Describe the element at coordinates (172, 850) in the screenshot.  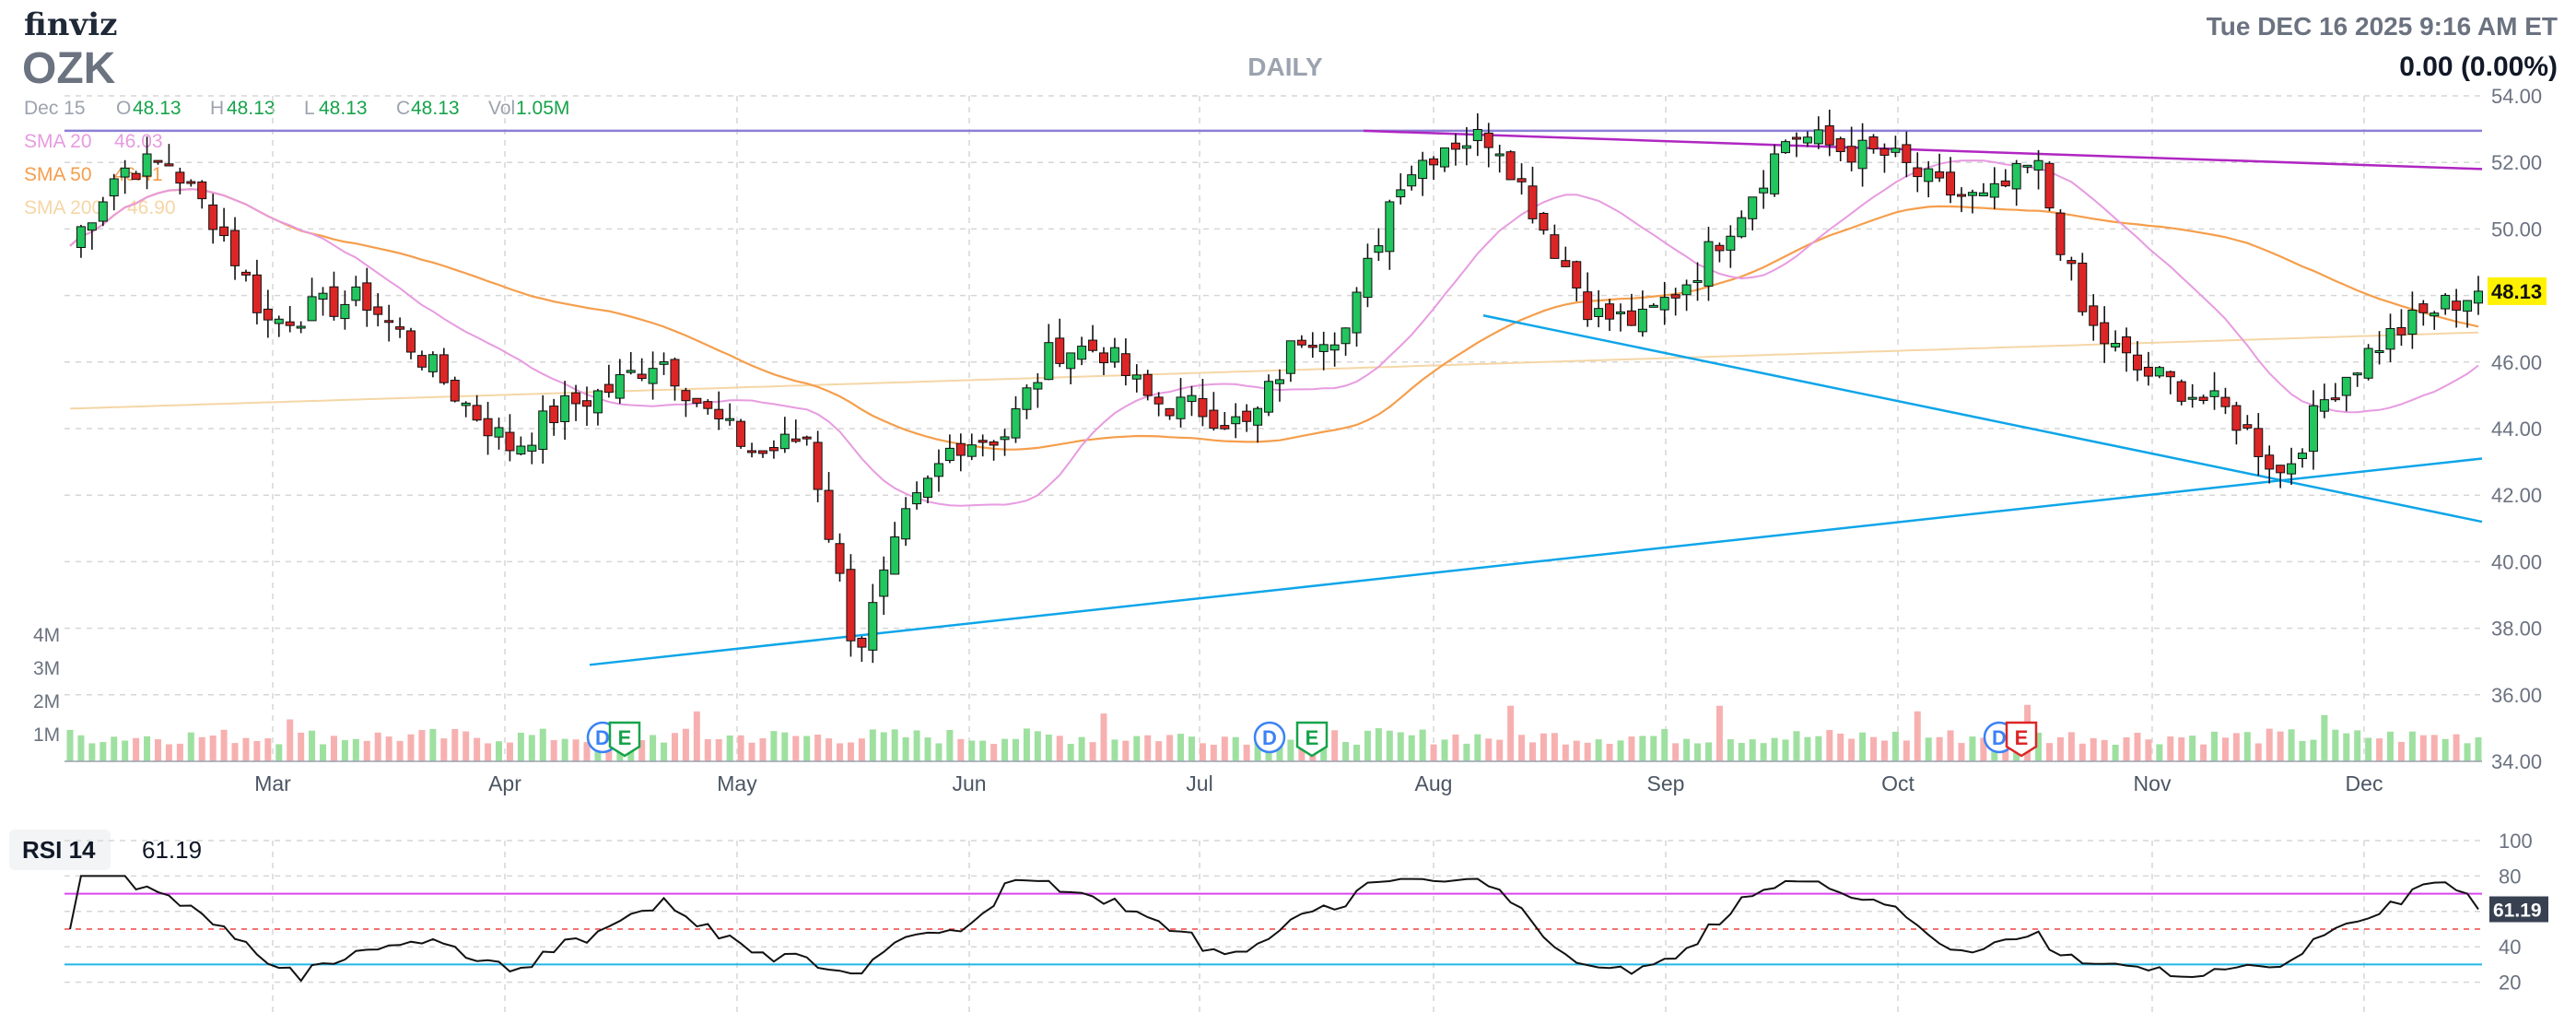
I see `rsi-value: 61.19` at that location.